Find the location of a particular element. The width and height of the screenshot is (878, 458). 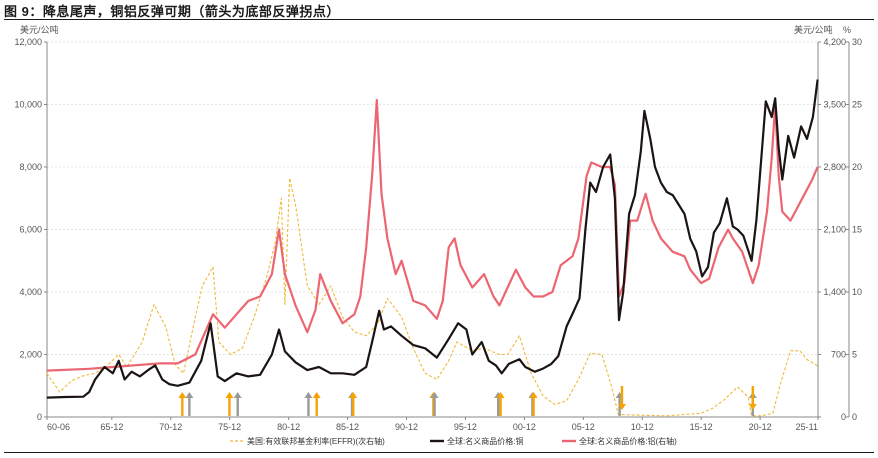

right-tick-label-2: 10 is located at coordinates (857, 292).